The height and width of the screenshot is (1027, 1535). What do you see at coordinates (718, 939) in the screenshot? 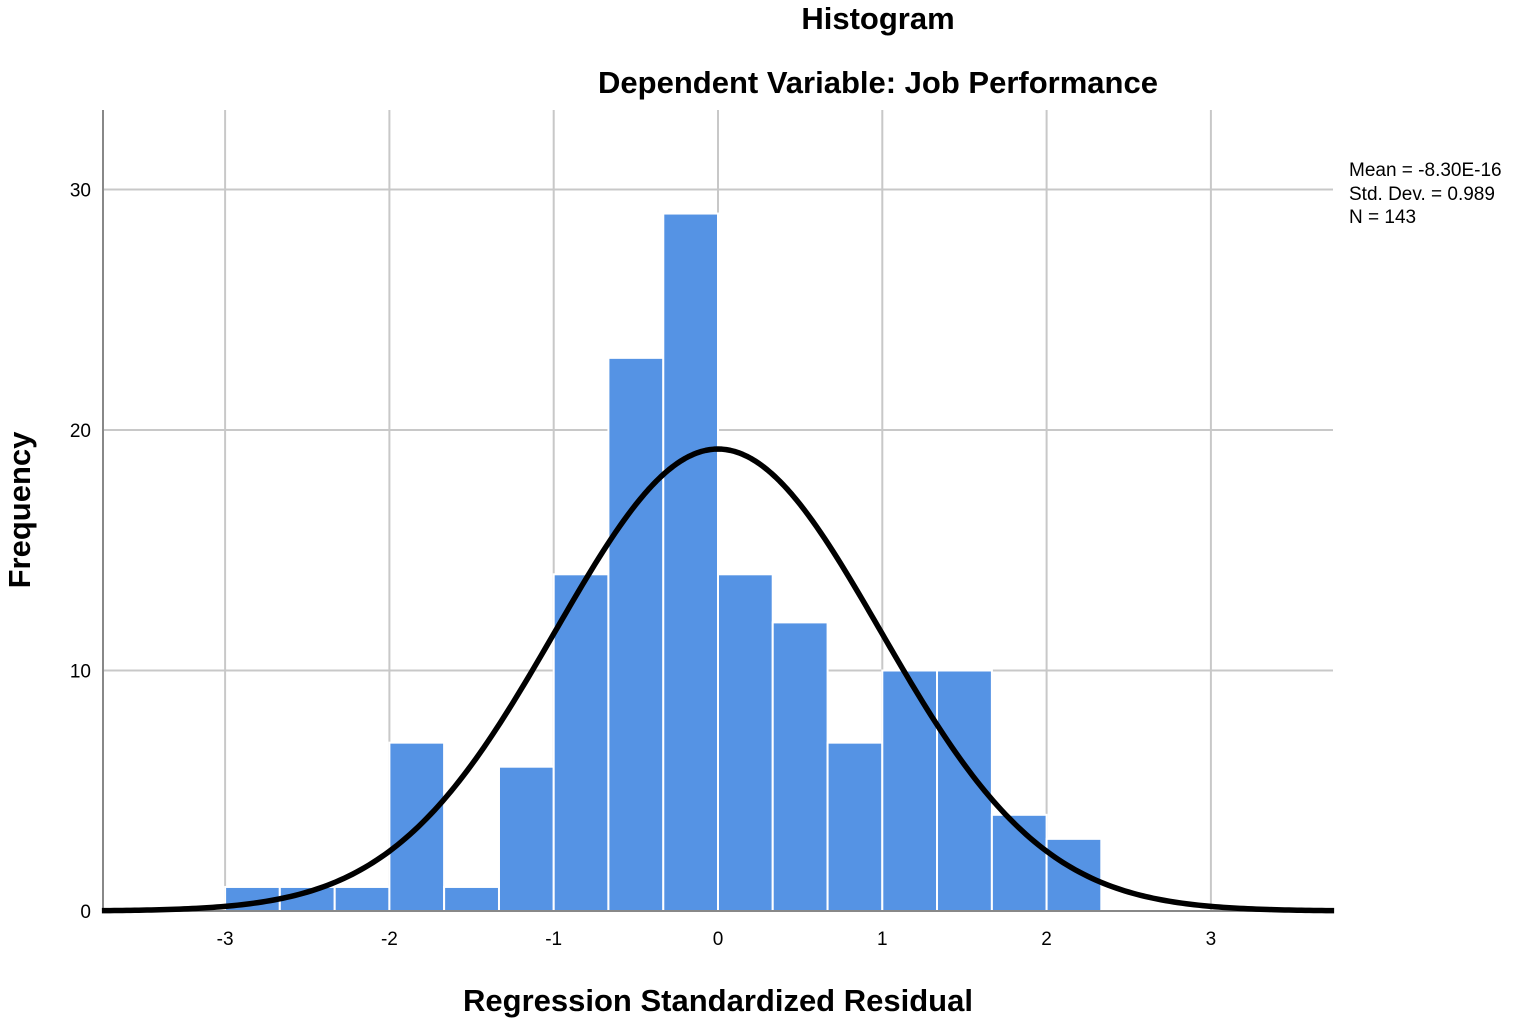
I see `x-tick-label: 0` at bounding box center [718, 939].